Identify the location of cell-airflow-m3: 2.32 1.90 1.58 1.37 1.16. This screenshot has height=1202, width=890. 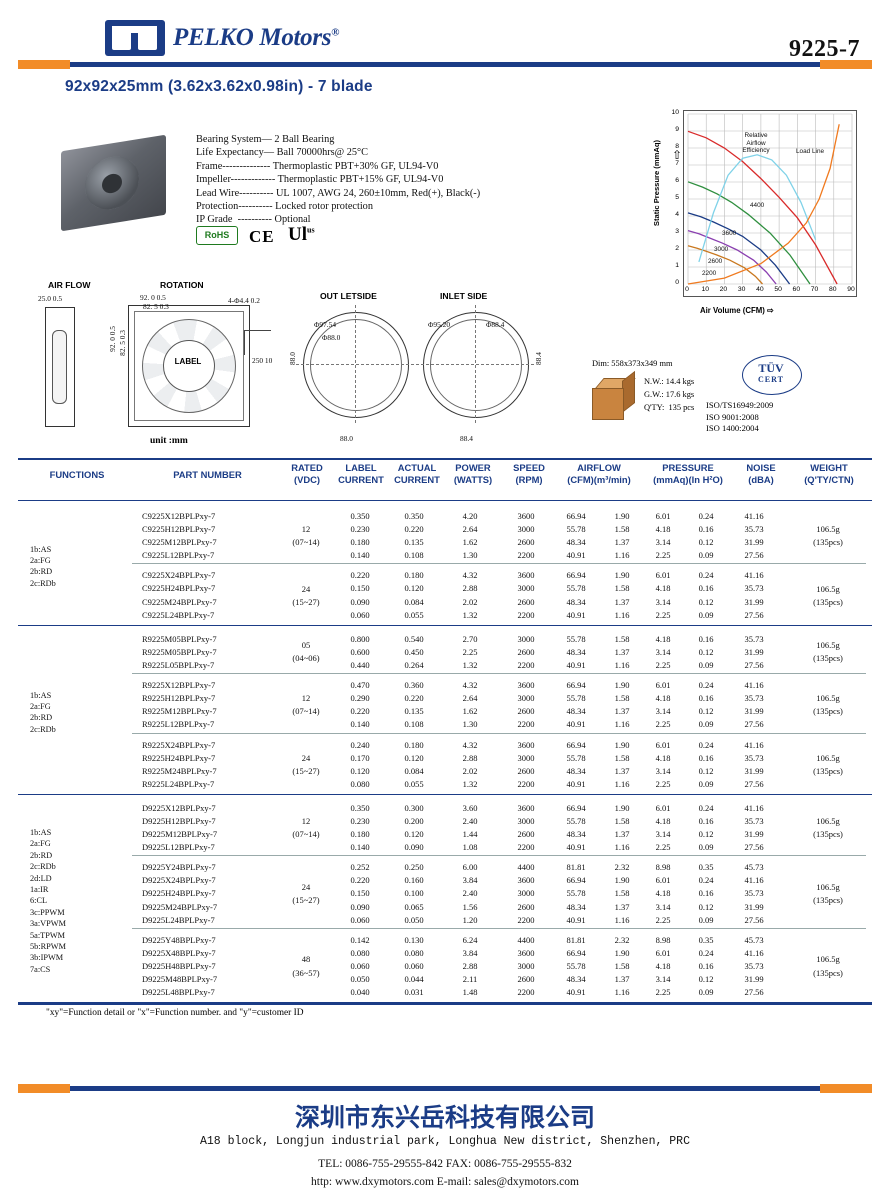
(622, 893).